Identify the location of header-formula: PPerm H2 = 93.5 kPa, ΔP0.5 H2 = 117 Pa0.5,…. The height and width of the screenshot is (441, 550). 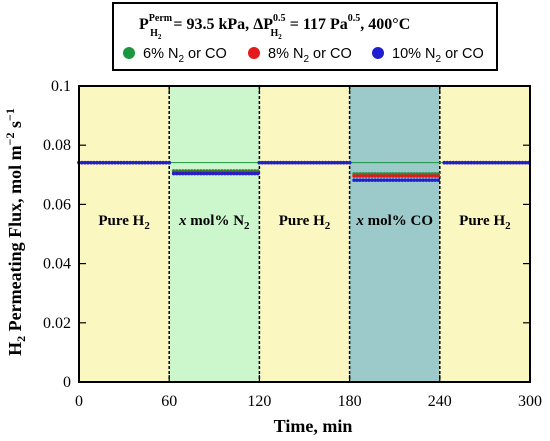
(274, 27).